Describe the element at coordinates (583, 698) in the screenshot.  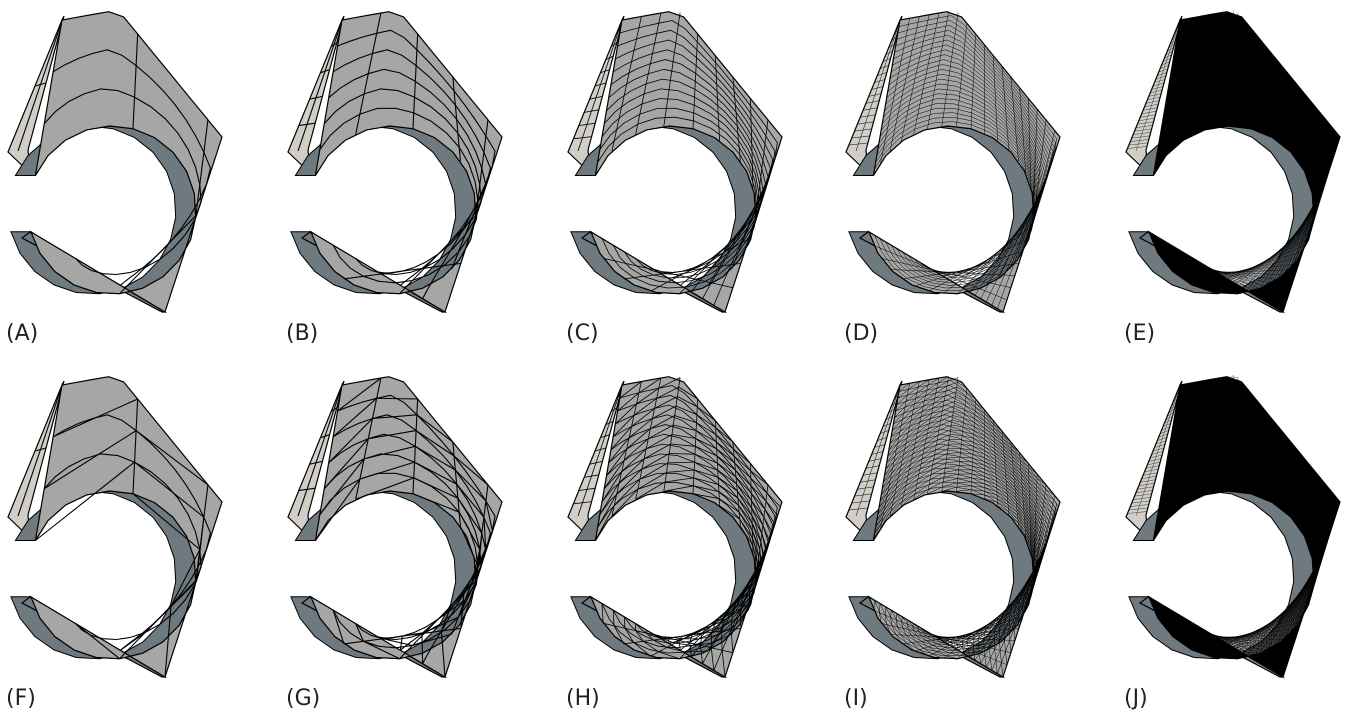
I see `panel-label: (H)` at that location.